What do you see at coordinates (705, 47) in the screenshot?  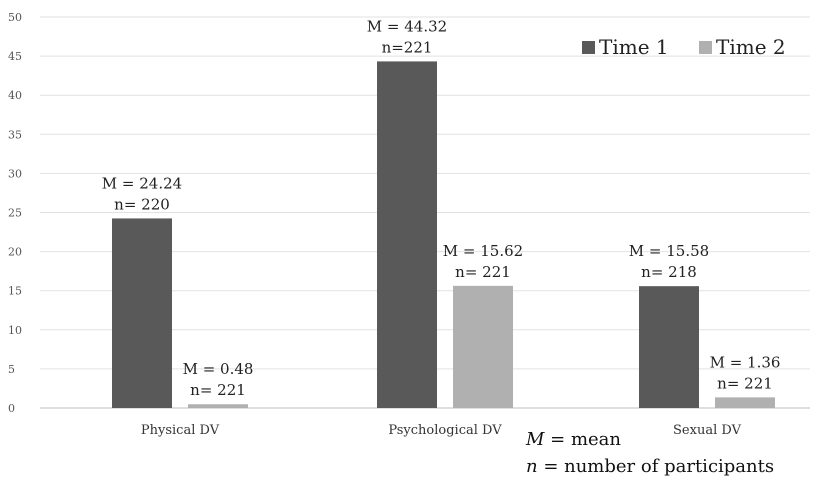 I see `legend-swatch-time2` at bounding box center [705, 47].